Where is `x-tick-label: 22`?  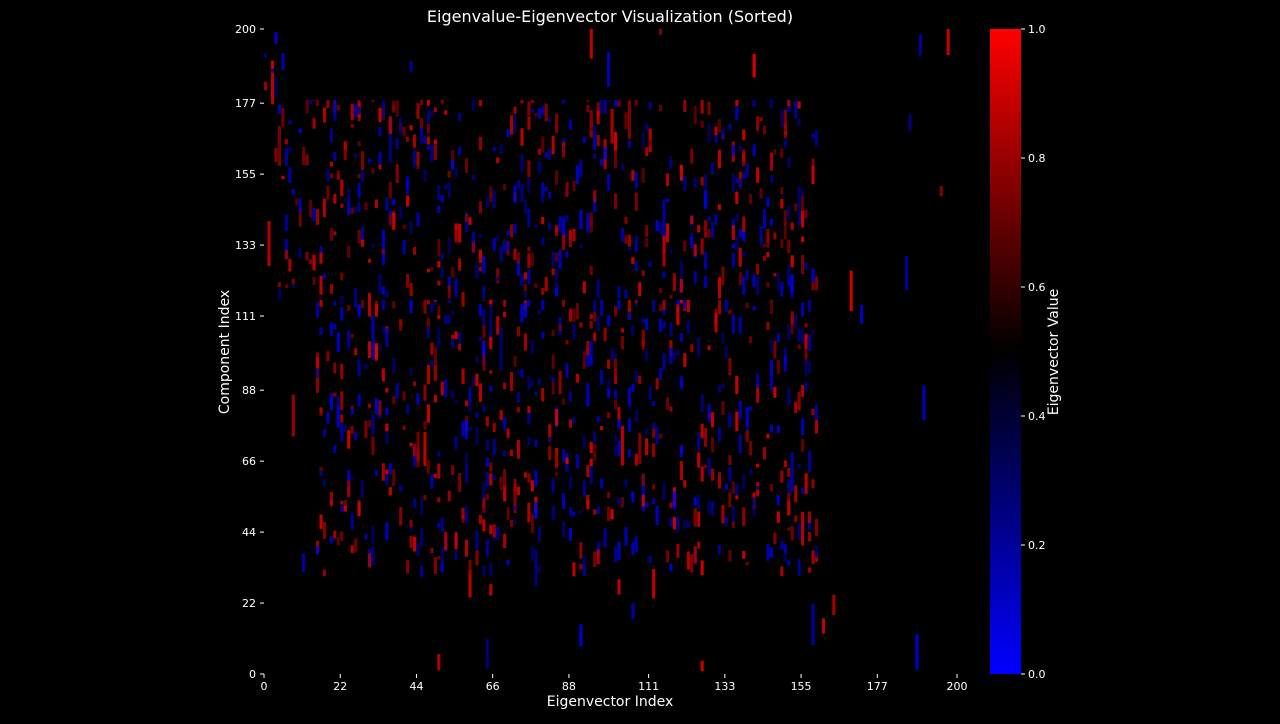 x-tick-label: 22 is located at coordinates (340, 686).